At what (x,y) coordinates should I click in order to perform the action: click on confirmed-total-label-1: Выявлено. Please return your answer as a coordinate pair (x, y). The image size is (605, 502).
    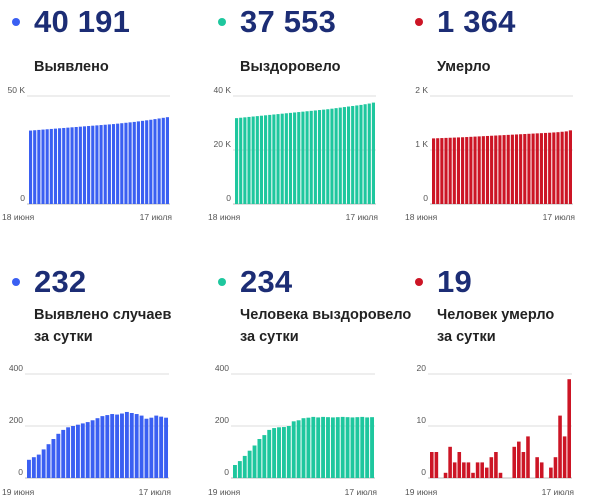
    Looking at the image, I should click on (71, 67).